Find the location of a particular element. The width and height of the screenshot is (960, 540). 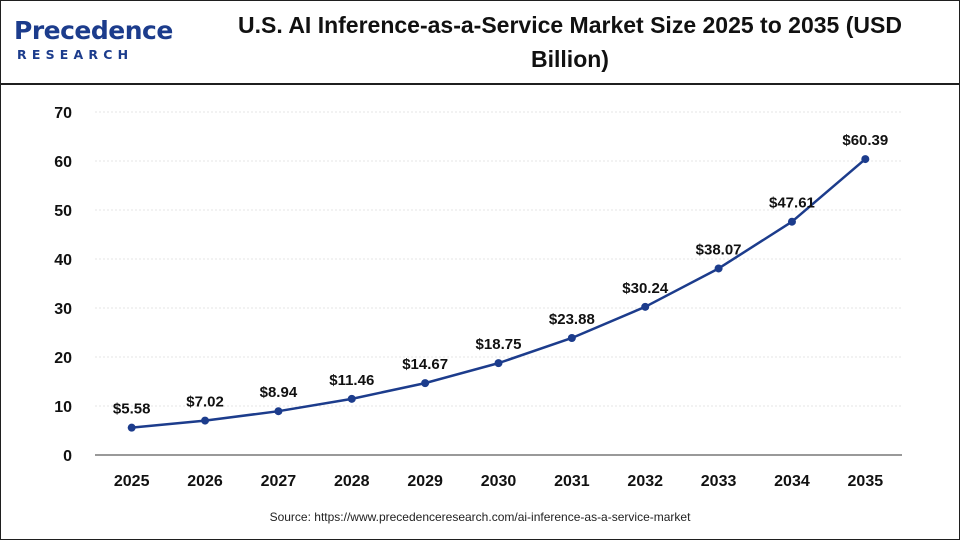

data-label: $60.39 is located at coordinates (865, 140).